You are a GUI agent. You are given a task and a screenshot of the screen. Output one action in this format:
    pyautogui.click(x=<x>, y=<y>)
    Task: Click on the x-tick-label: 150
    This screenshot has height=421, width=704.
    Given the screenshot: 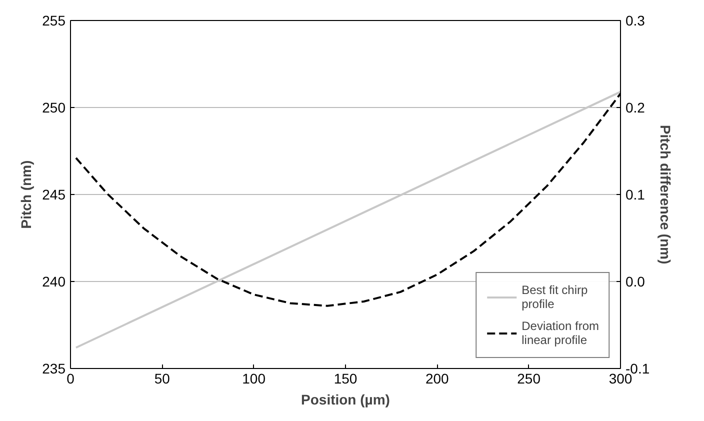 What is the action you would take?
    pyautogui.click(x=346, y=378)
    